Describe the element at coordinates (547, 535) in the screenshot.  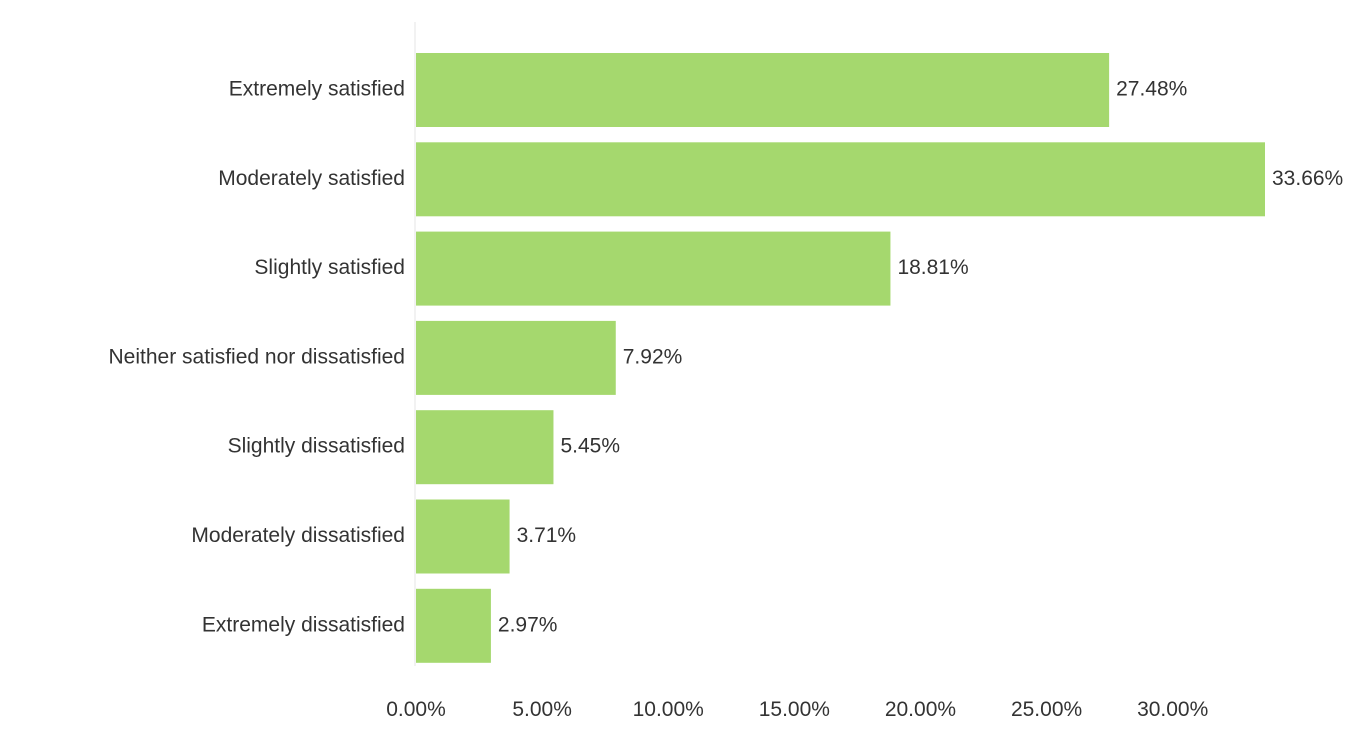
I see `value-label-moderately-dissatisfied: 3.71%` at that location.